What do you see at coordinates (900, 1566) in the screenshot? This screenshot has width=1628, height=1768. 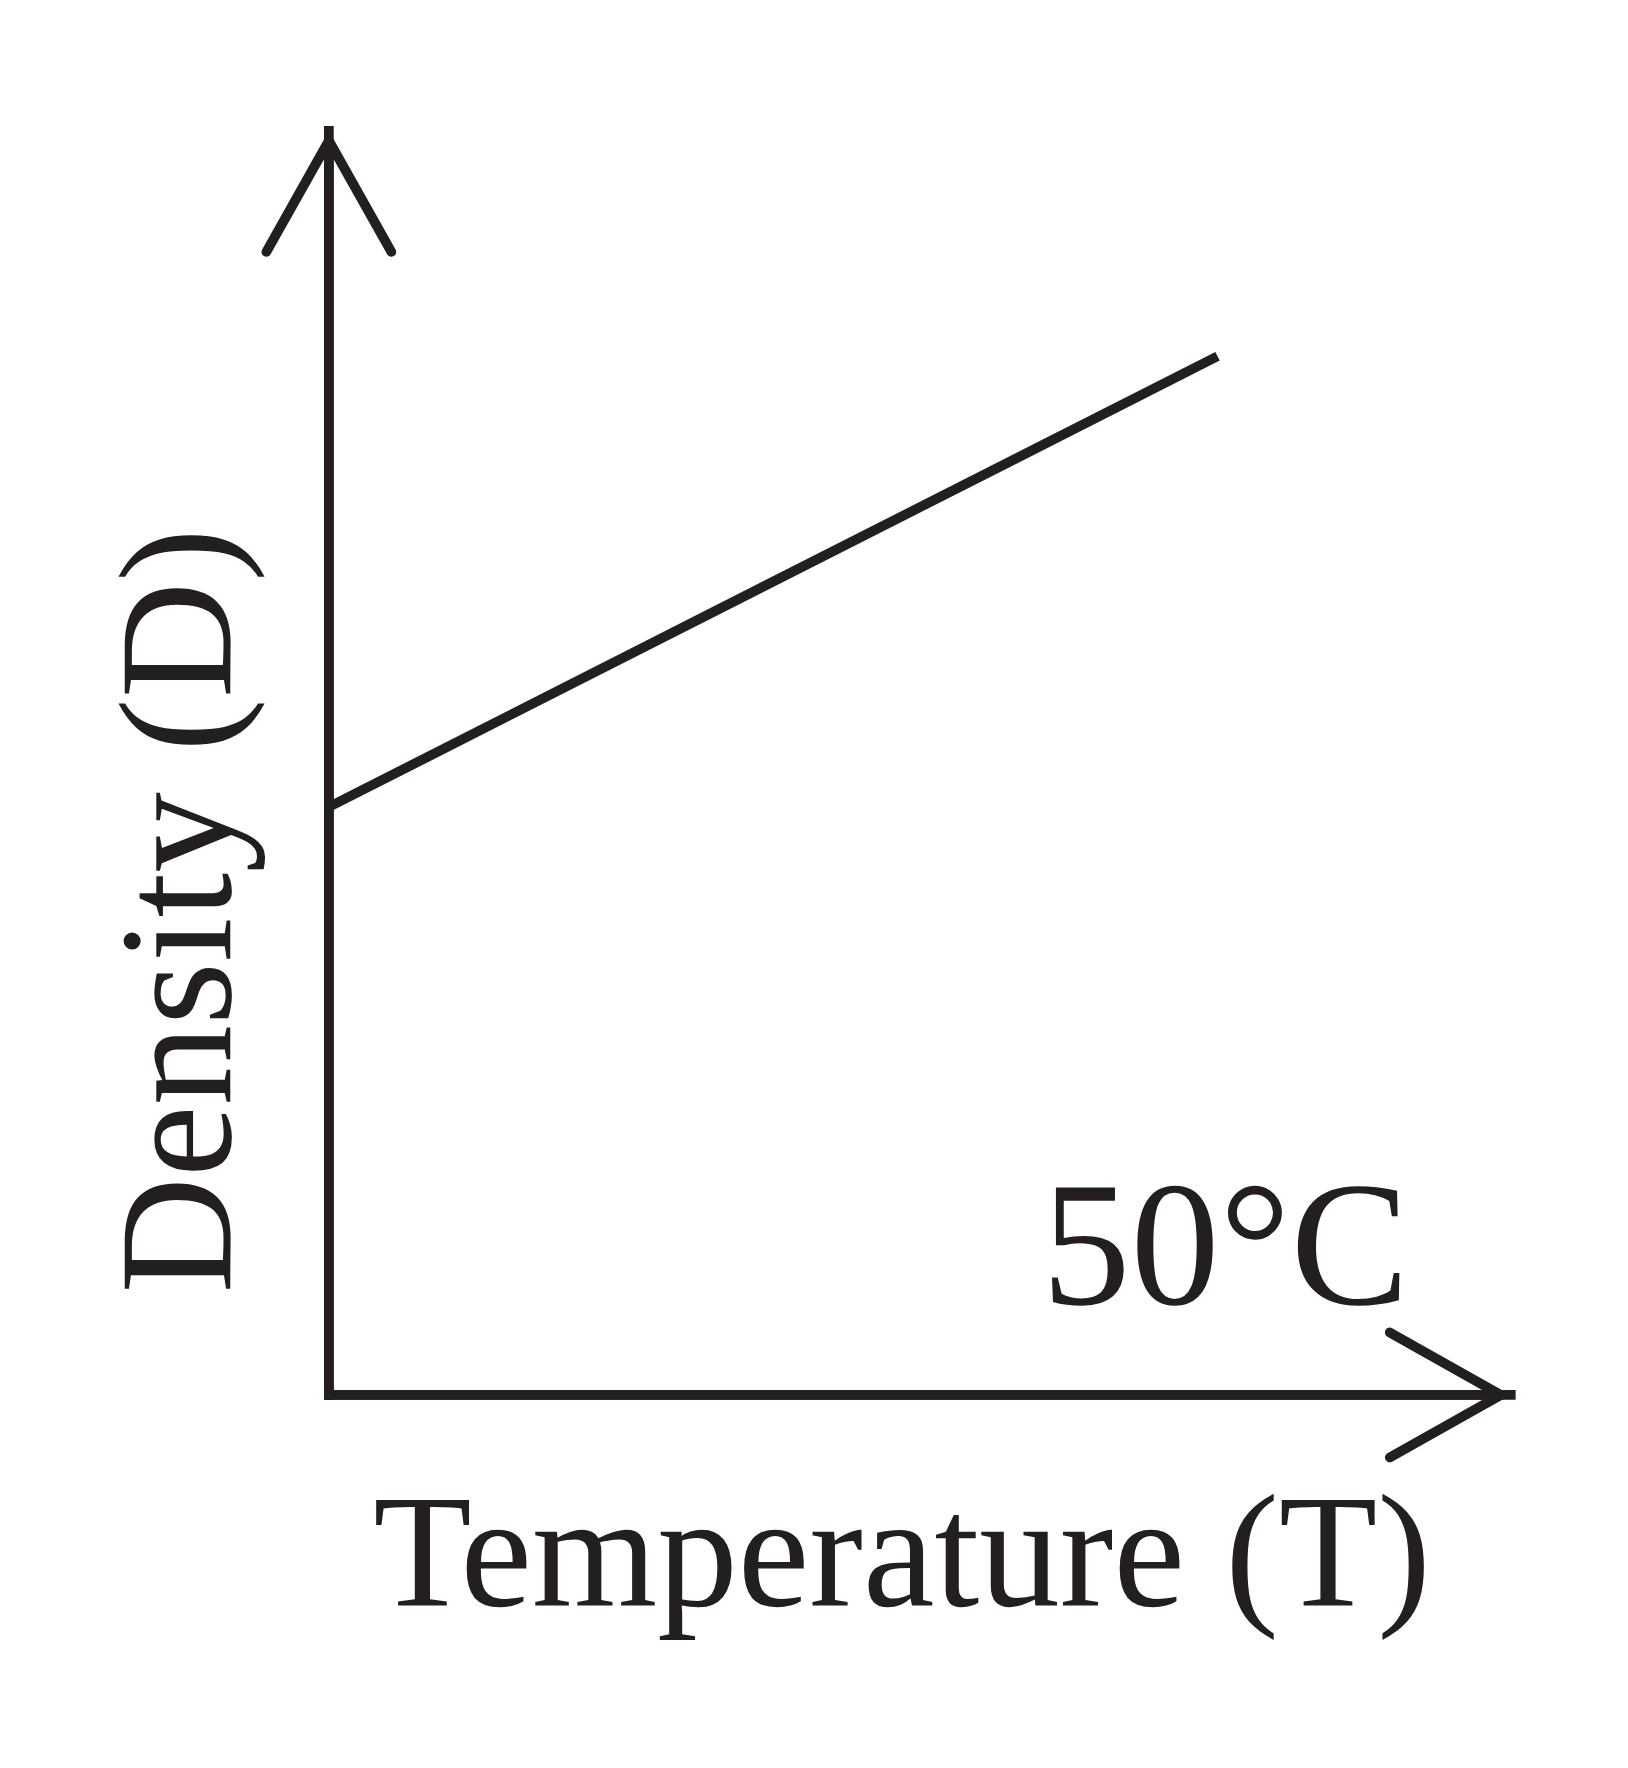 I see `x-axis-title: Temperature (T)` at bounding box center [900, 1566].